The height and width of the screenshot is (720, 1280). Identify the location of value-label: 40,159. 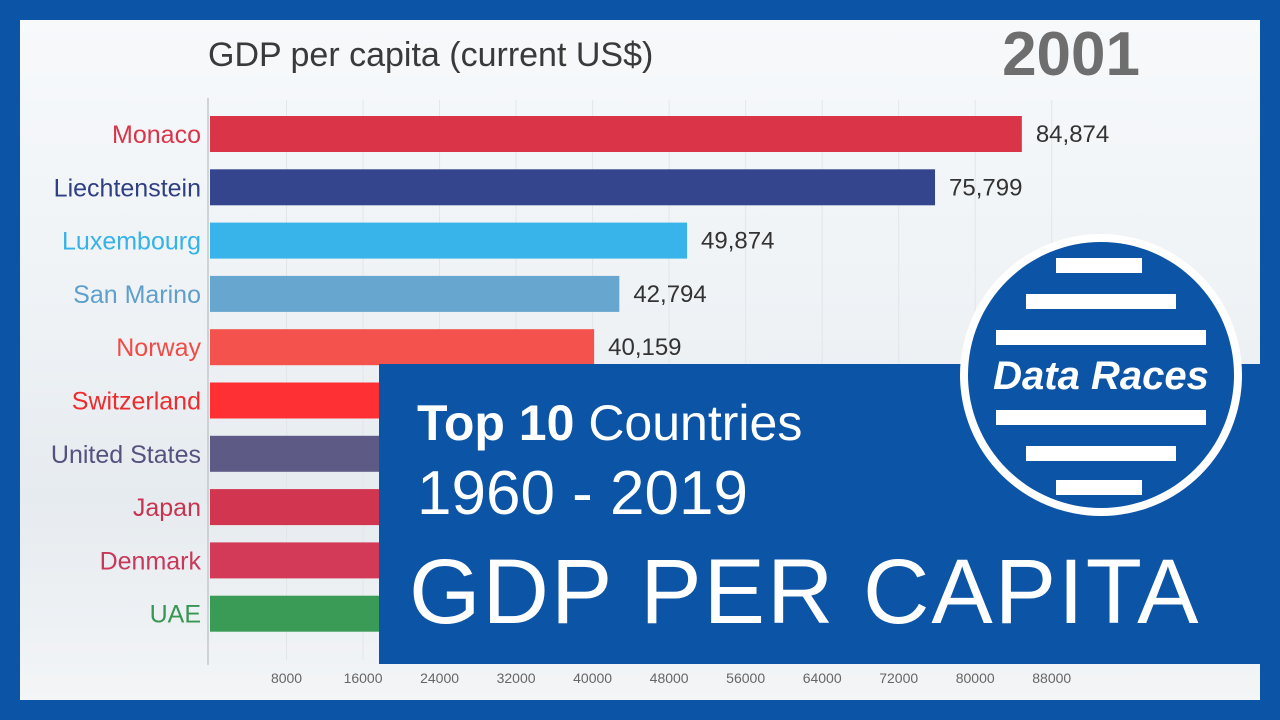
(644, 347).